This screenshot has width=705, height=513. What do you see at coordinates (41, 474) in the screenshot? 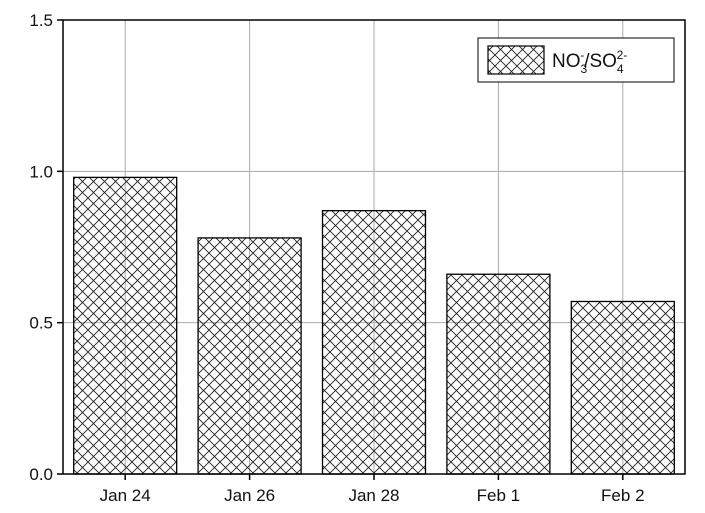
I see `y-tick-label: 0.0` at bounding box center [41, 474].